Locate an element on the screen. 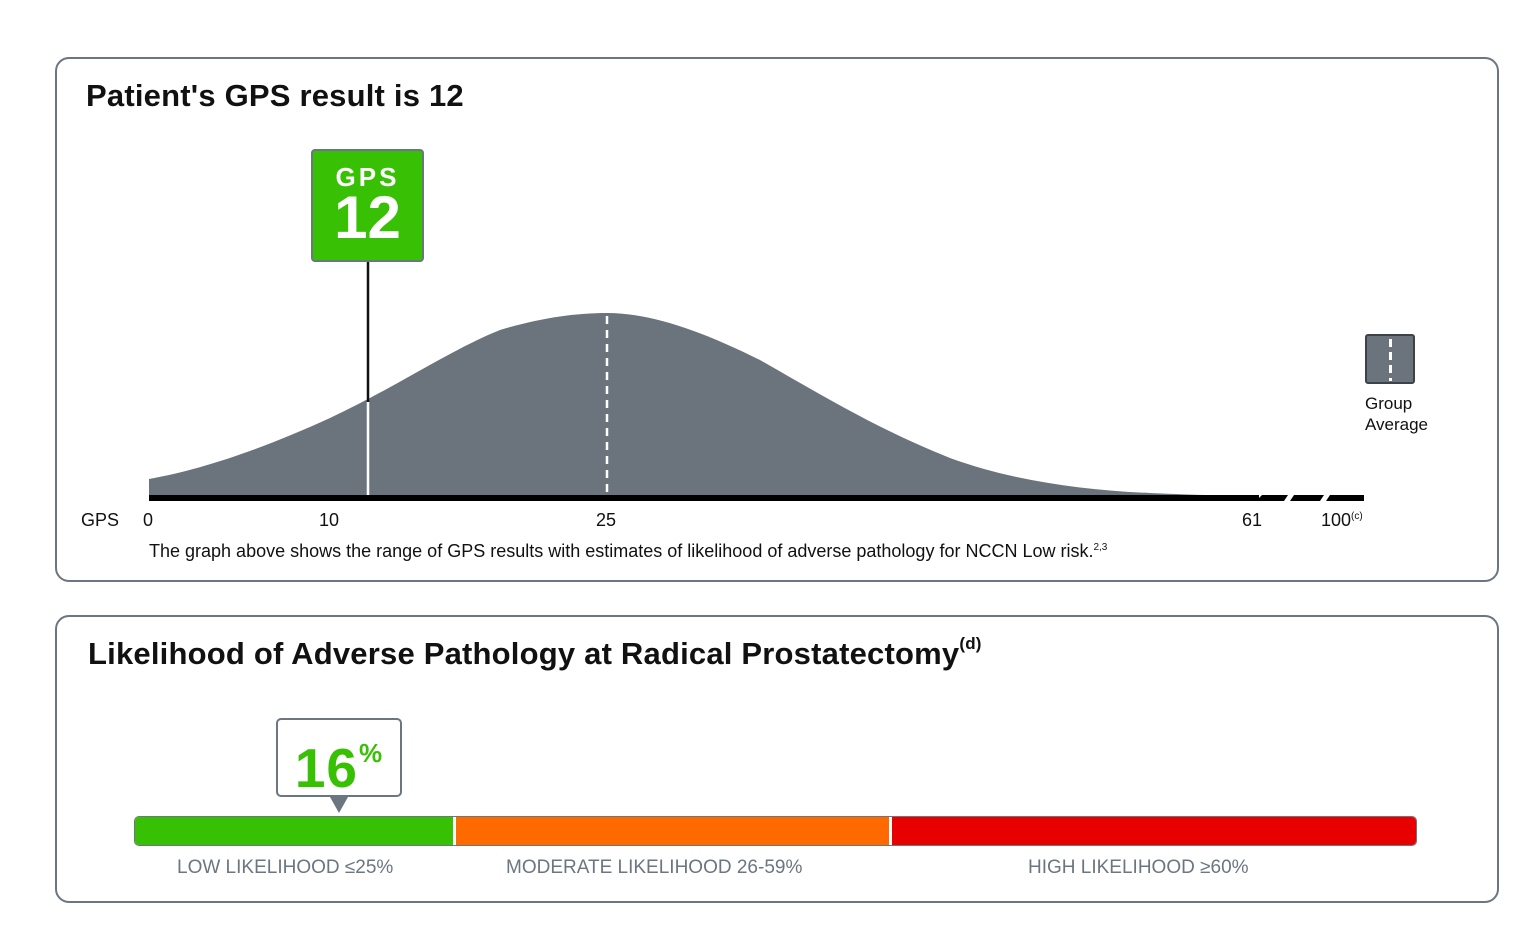  group-average-legend-label: Group Average is located at coordinates (1396, 414).